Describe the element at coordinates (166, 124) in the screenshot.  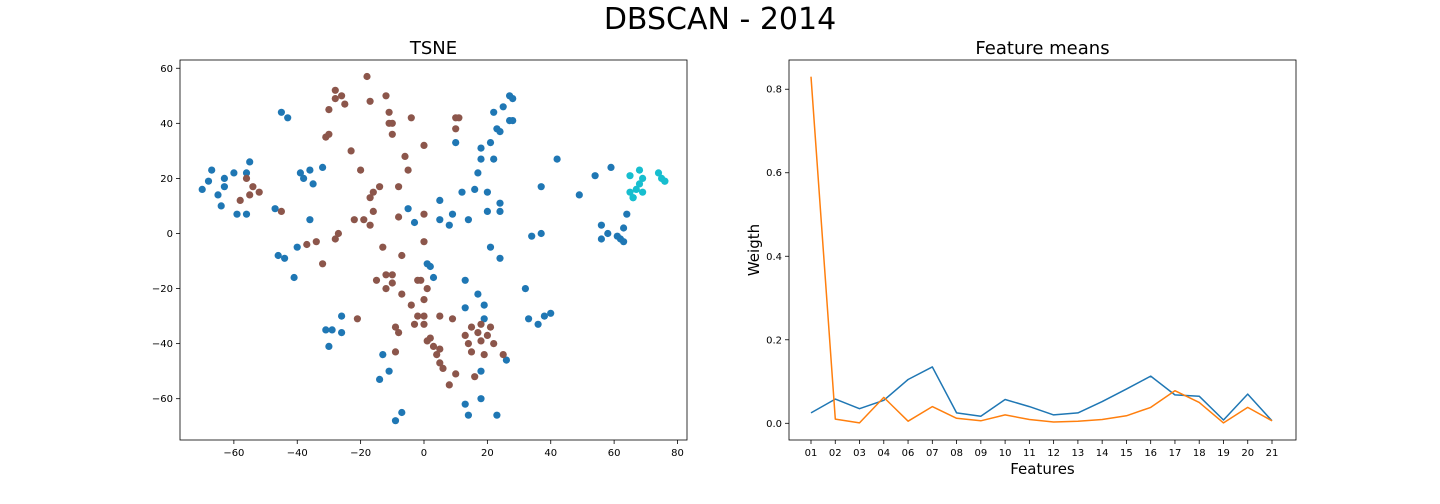
I see `tsne-y-tick-label: 40` at that location.